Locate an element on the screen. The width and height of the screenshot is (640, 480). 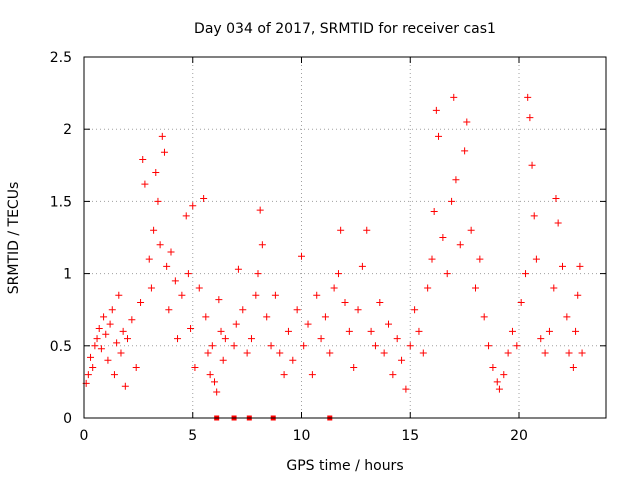
x-tick-label: 10 is located at coordinates (302, 436).